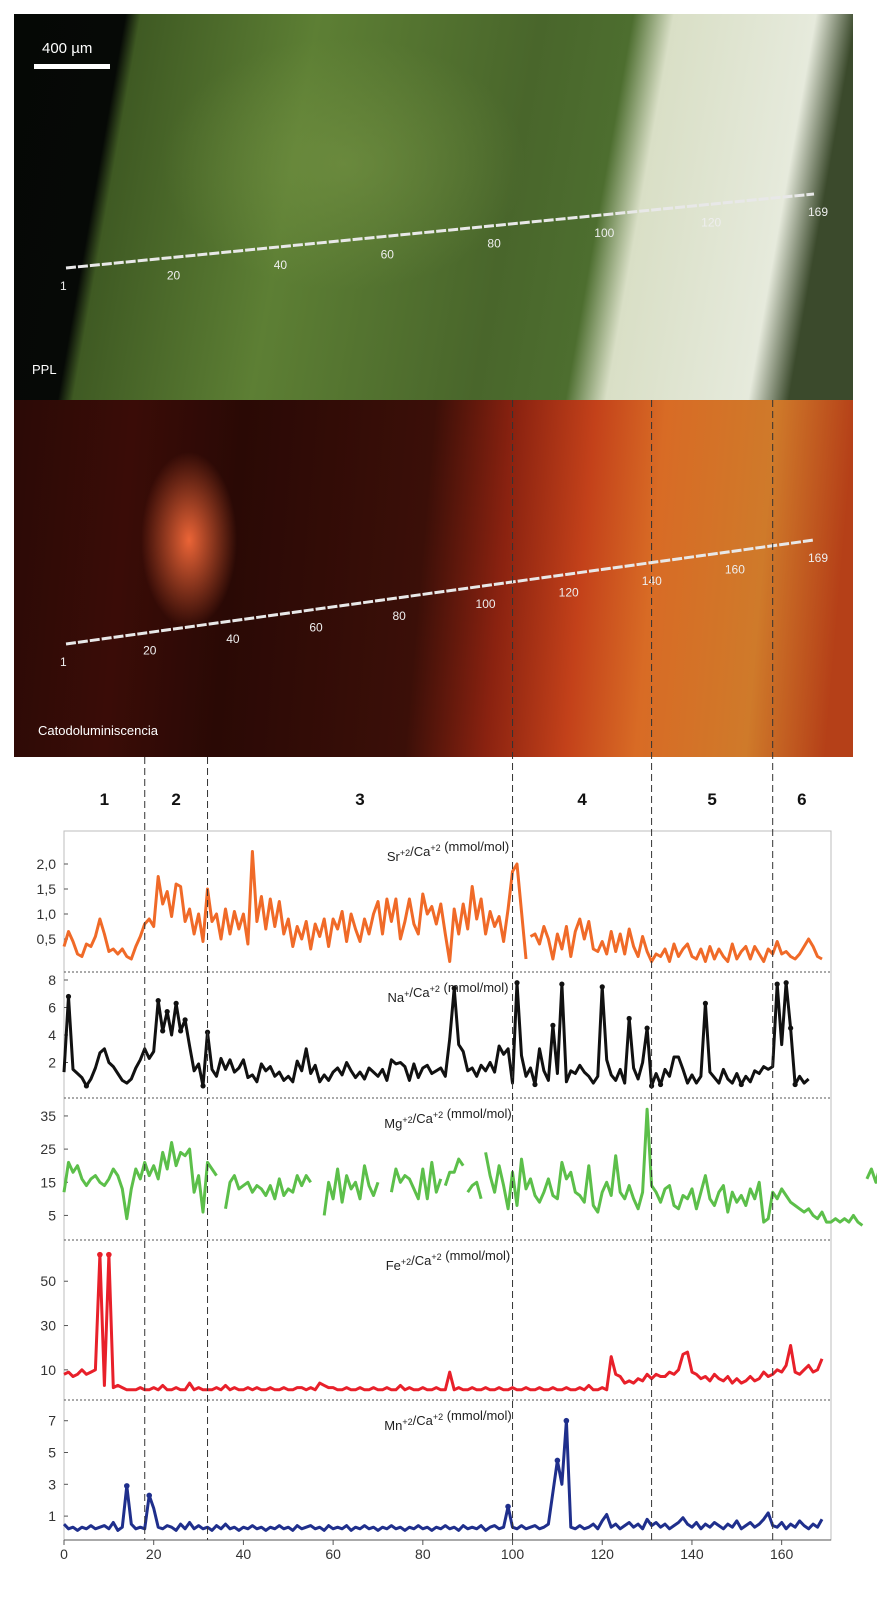  I want to click on y-tick-label: 6, so click(52, 1008).